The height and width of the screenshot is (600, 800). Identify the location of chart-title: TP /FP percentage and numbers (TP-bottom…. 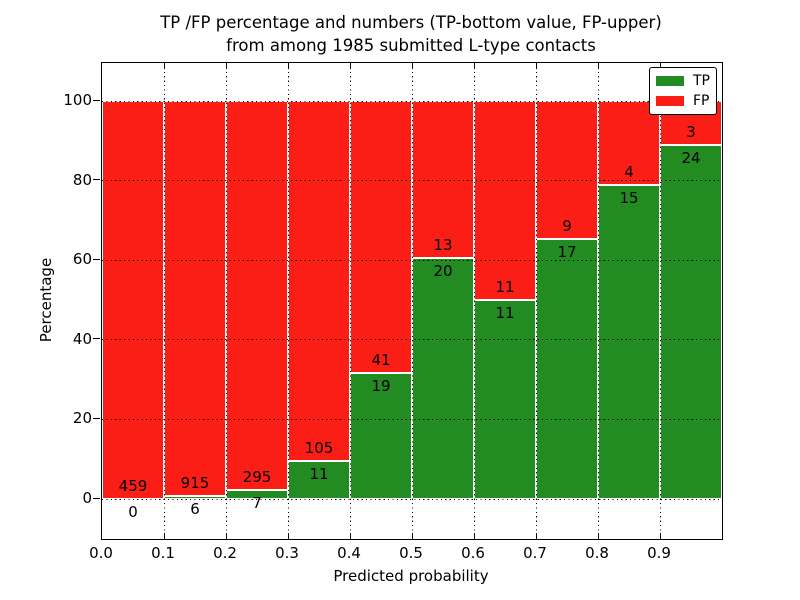
(411, 34).